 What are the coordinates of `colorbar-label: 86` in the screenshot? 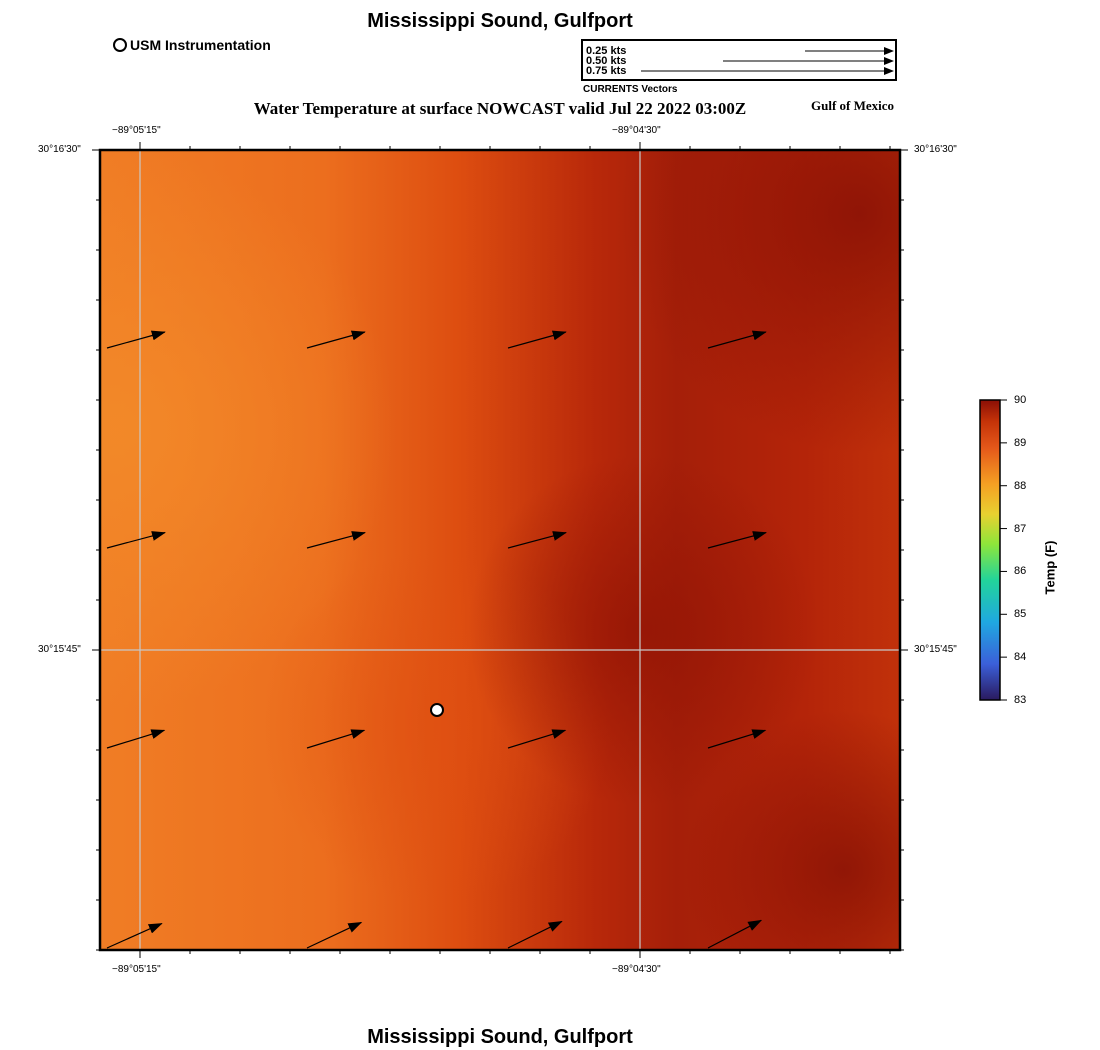 It's located at (1020, 571).